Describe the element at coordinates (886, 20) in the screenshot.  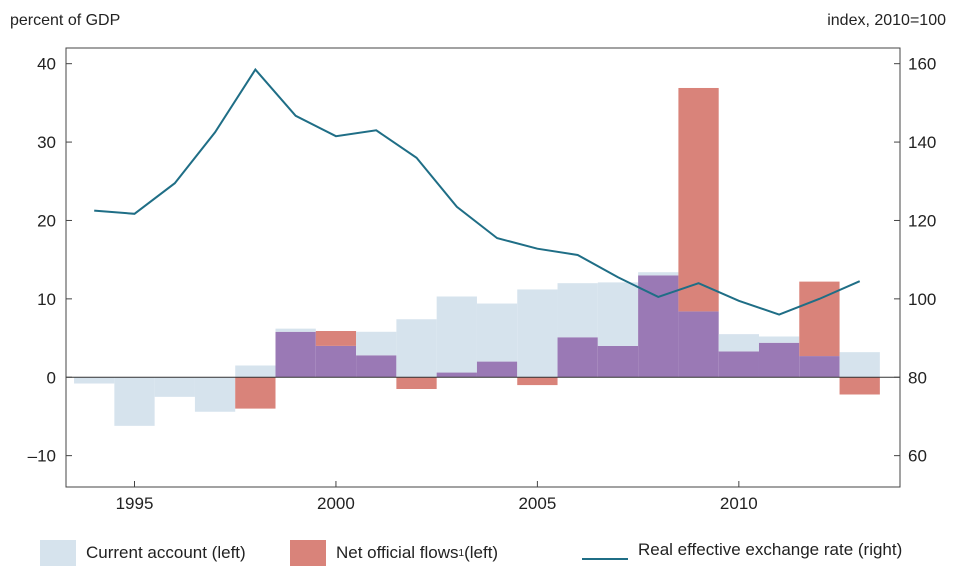
I see `right-axis-unit-label: index, 2010=100` at that location.